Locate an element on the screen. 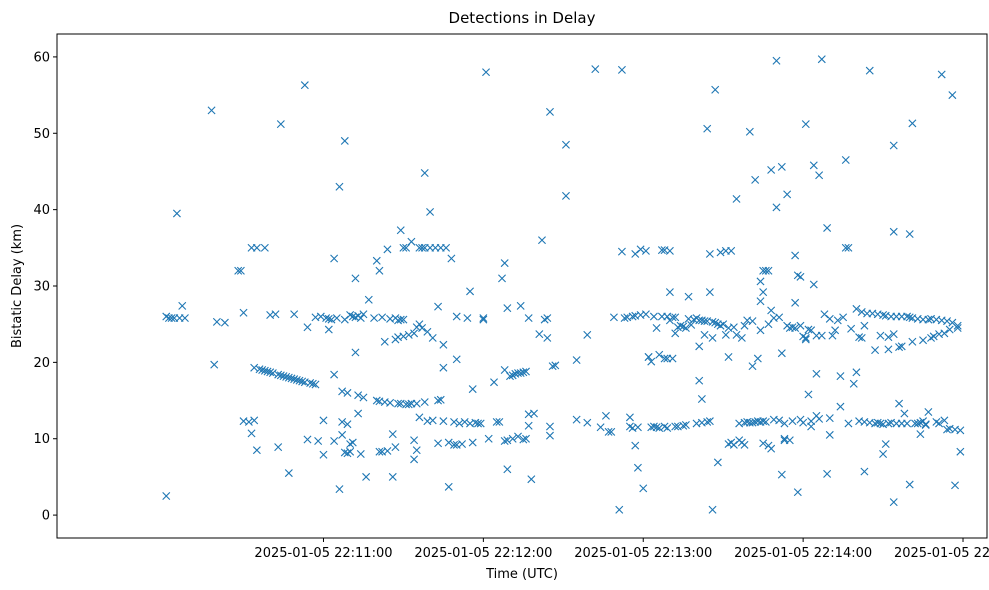 The height and width of the screenshot is (590, 989). y-axis: 0 10 20 30 40 50 60 is located at coordinates (45, 287).